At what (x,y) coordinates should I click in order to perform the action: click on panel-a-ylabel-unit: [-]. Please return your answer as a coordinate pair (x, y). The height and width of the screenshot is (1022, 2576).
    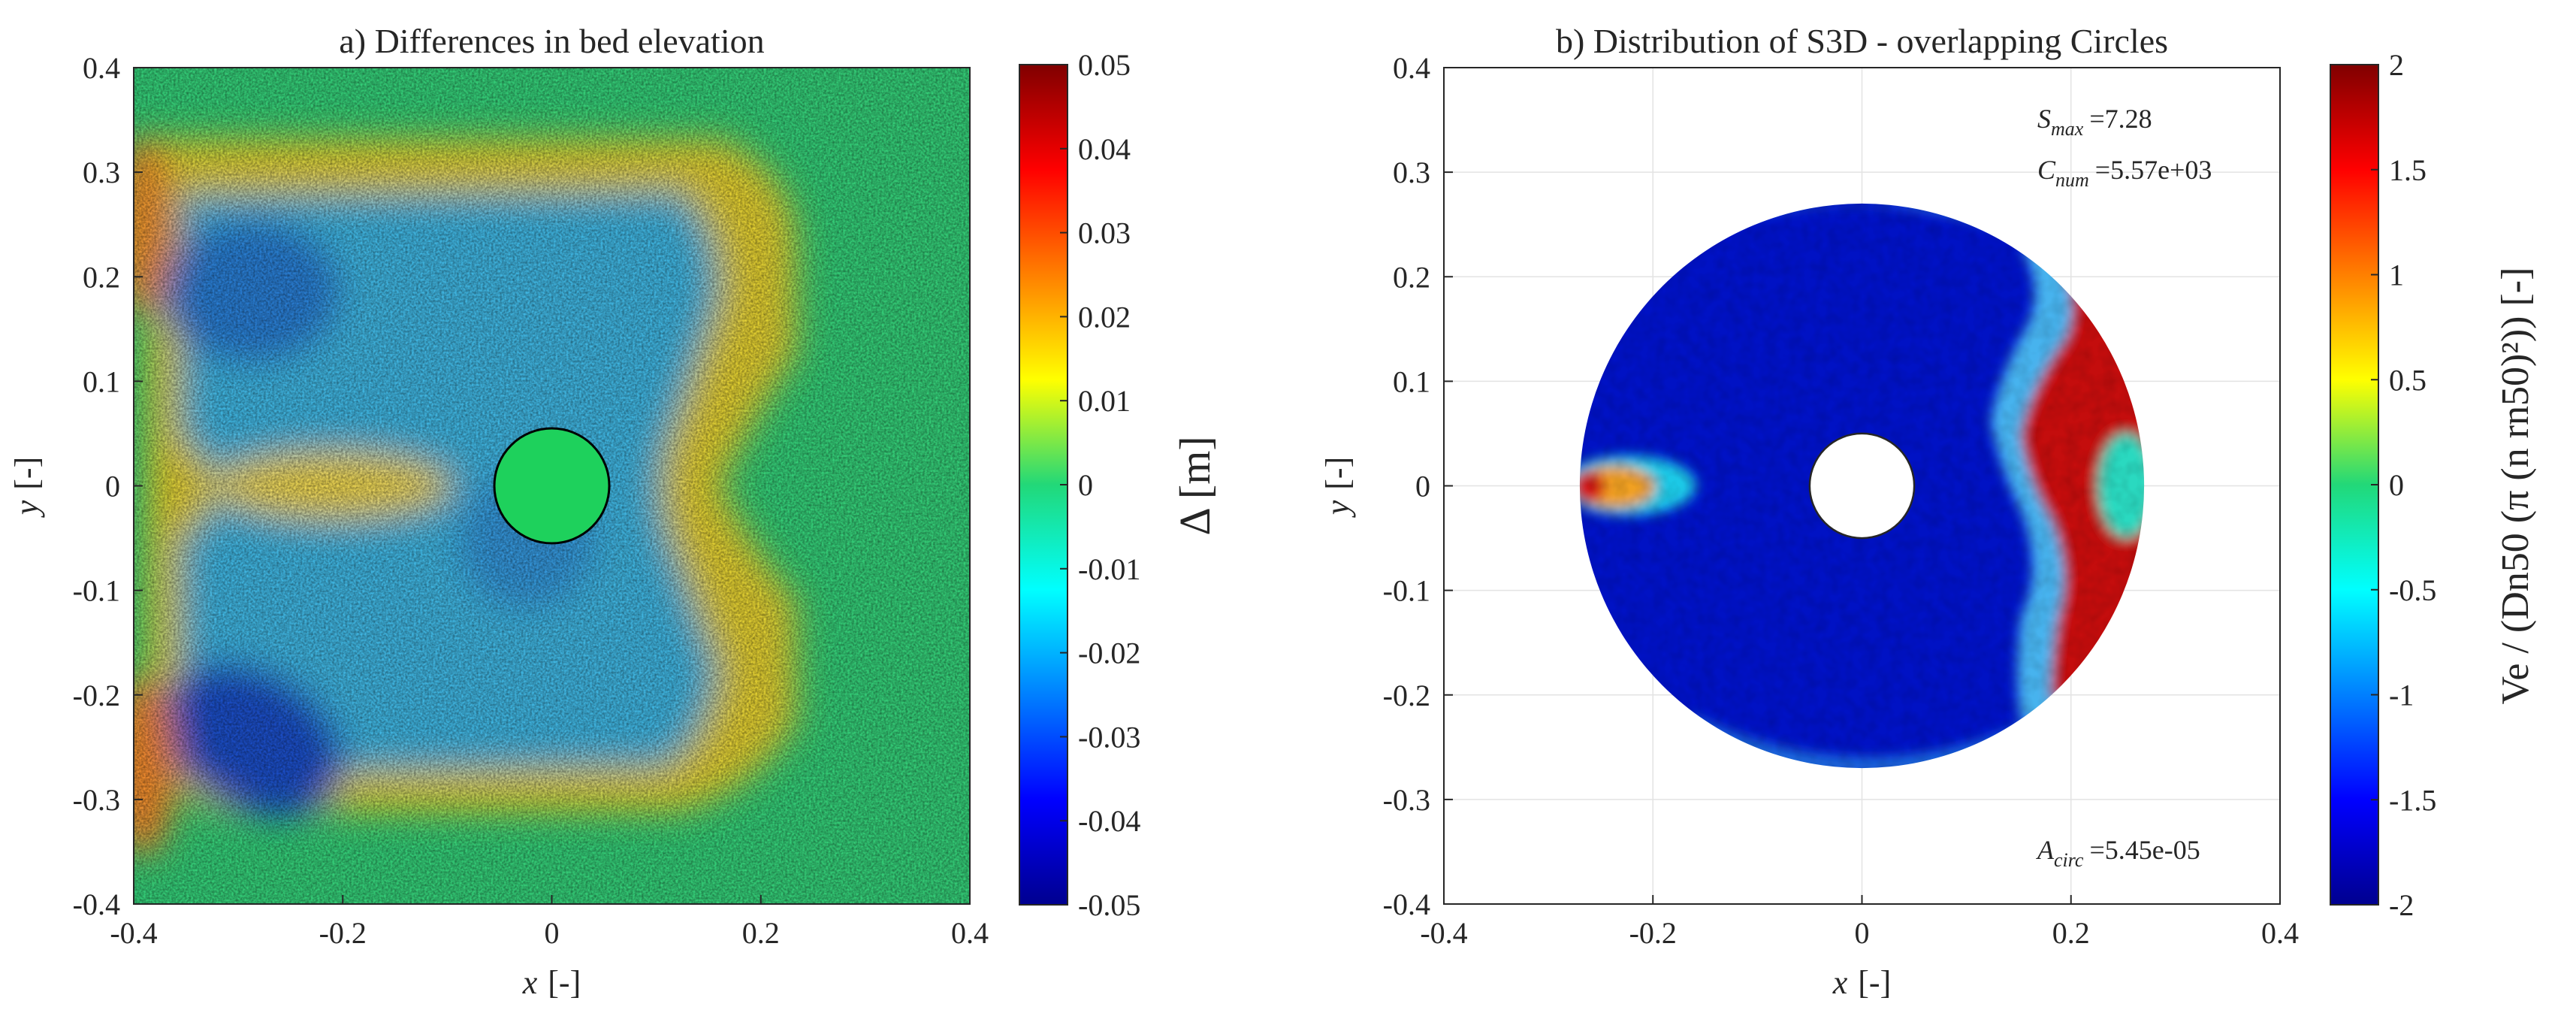
    Looking at the image, I should click on (26, 473).